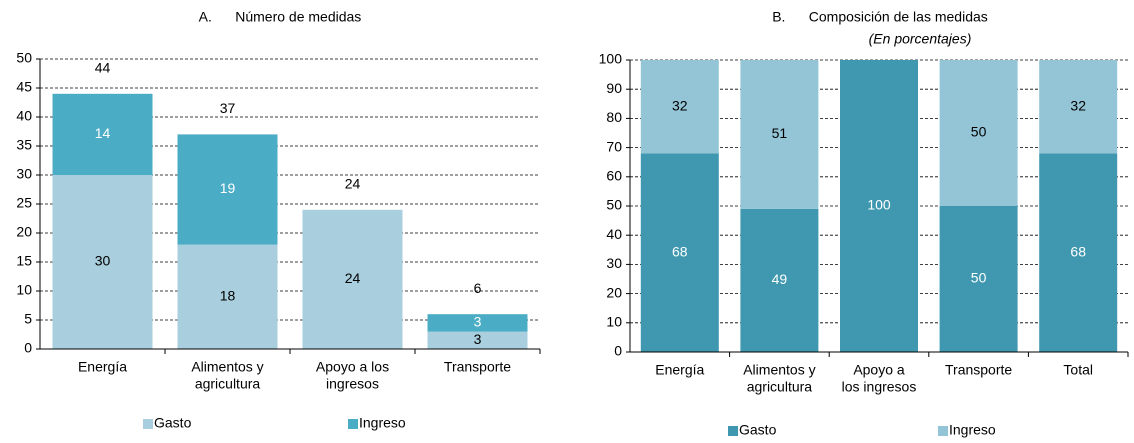 This screenshot has width=1134, height=443. I want to click on x-tick-label: los ingresos, so click(879, 387).